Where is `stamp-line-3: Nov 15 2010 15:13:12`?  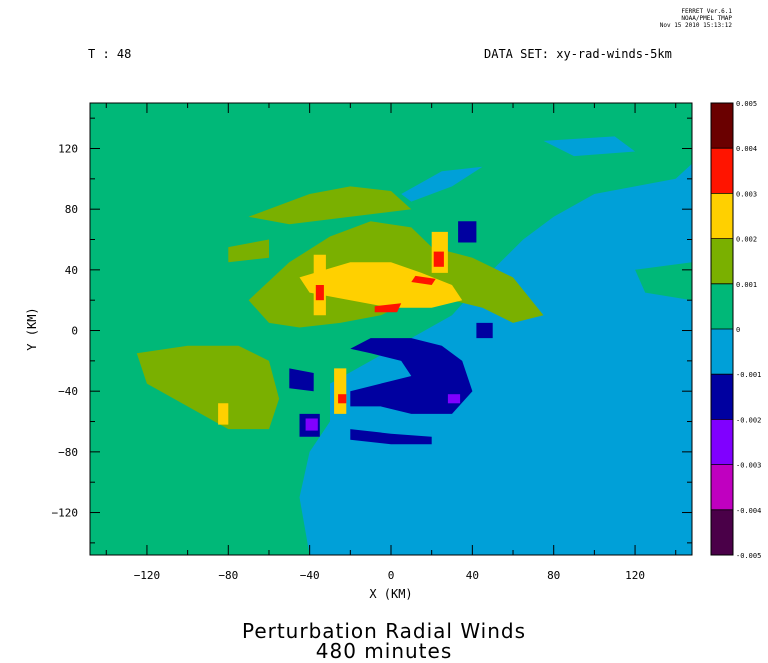 stamp-line-3: Nov 15 2010 15:13:12 is located at coordinates (695, 25).